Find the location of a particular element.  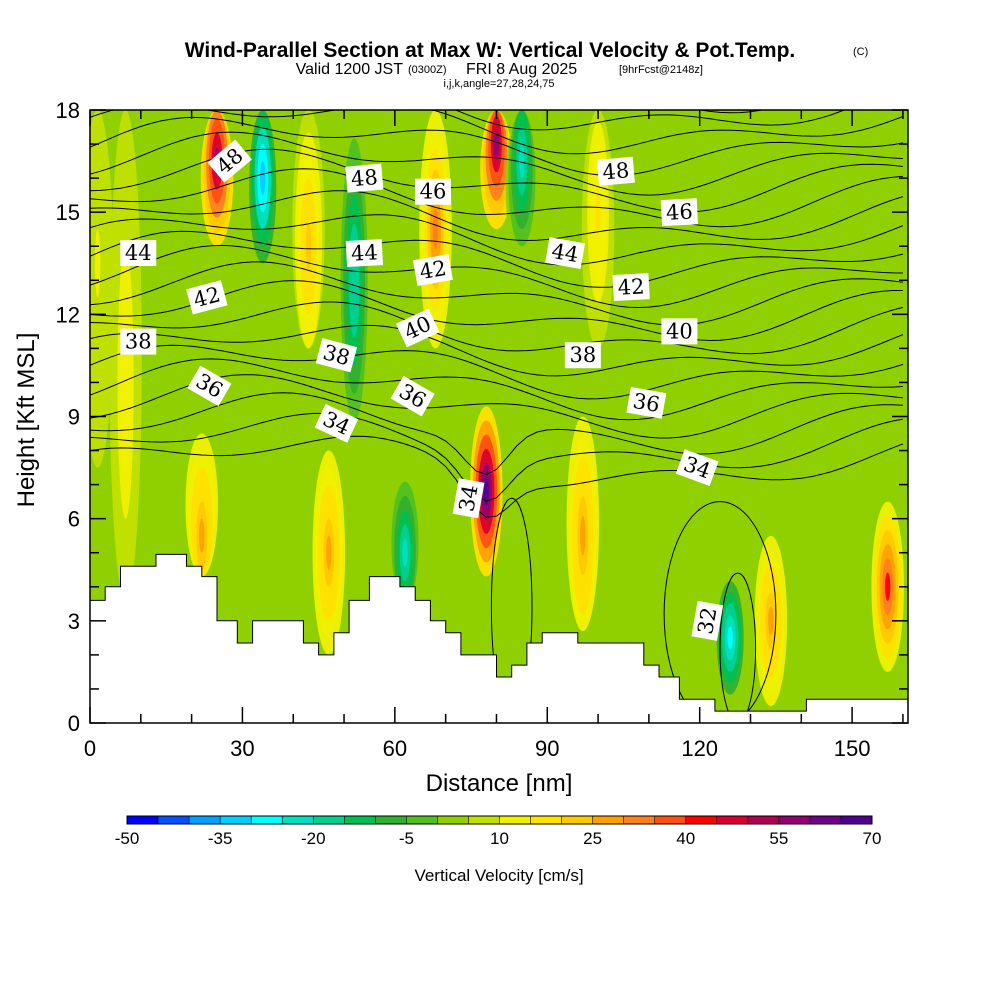

y-tick-label: 9 is located at coordinates (74, 417).